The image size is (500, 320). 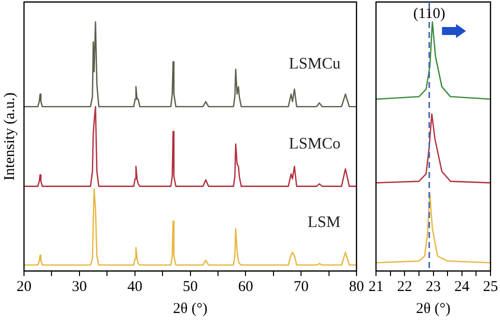 I want to click on x-tick-label: 24, so click(x=462, y=286).